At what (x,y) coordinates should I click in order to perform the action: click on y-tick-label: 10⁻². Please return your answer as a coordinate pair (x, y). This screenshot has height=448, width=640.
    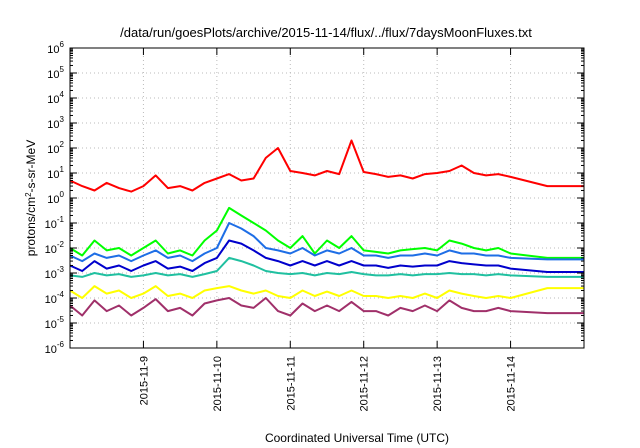
    Looking at the image, I should click on (55, 248).